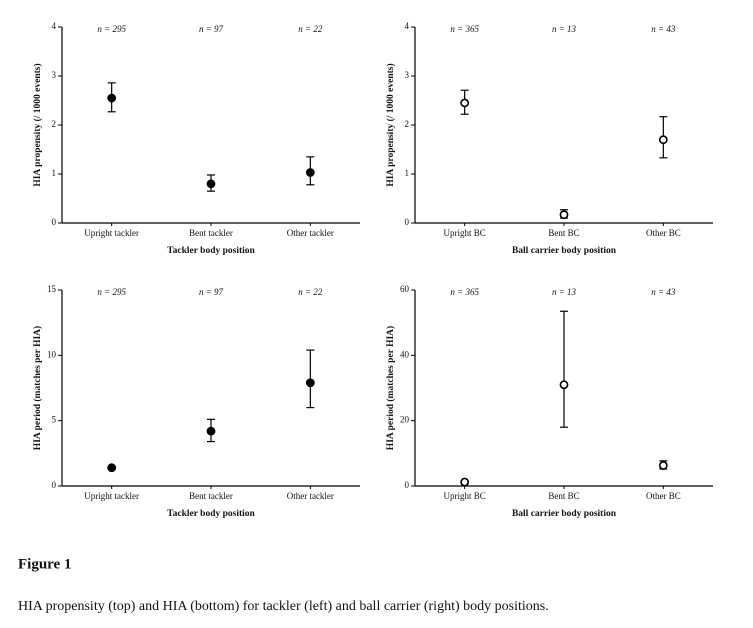 The image size is (753, 628). Describe the element at coordinates (405, 289) in the screenshot. I see `y-tick-label: 60` at that location.